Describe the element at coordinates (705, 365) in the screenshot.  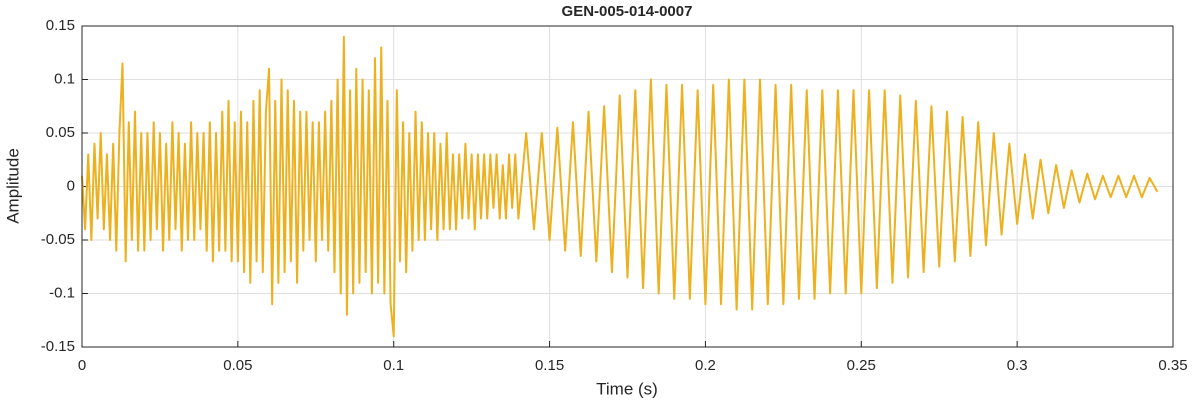
I see `x-tick-label: 0.2` at that location.